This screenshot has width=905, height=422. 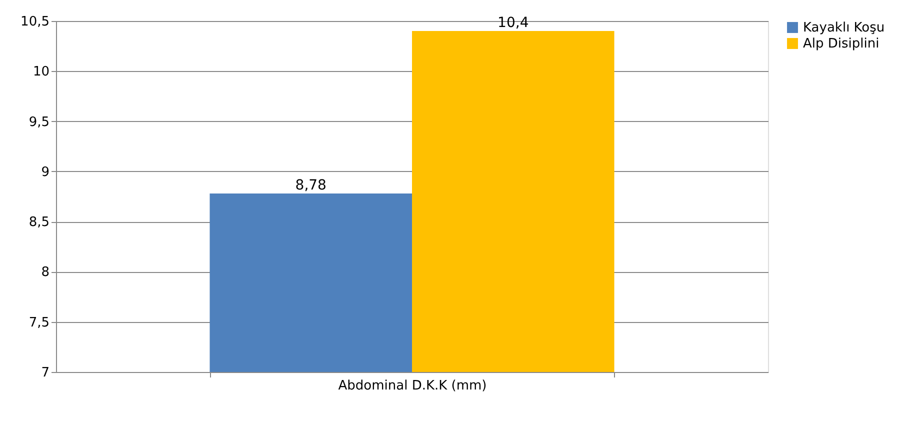 I want to click on y-tick-label: 7, so click(x=45, y=373).